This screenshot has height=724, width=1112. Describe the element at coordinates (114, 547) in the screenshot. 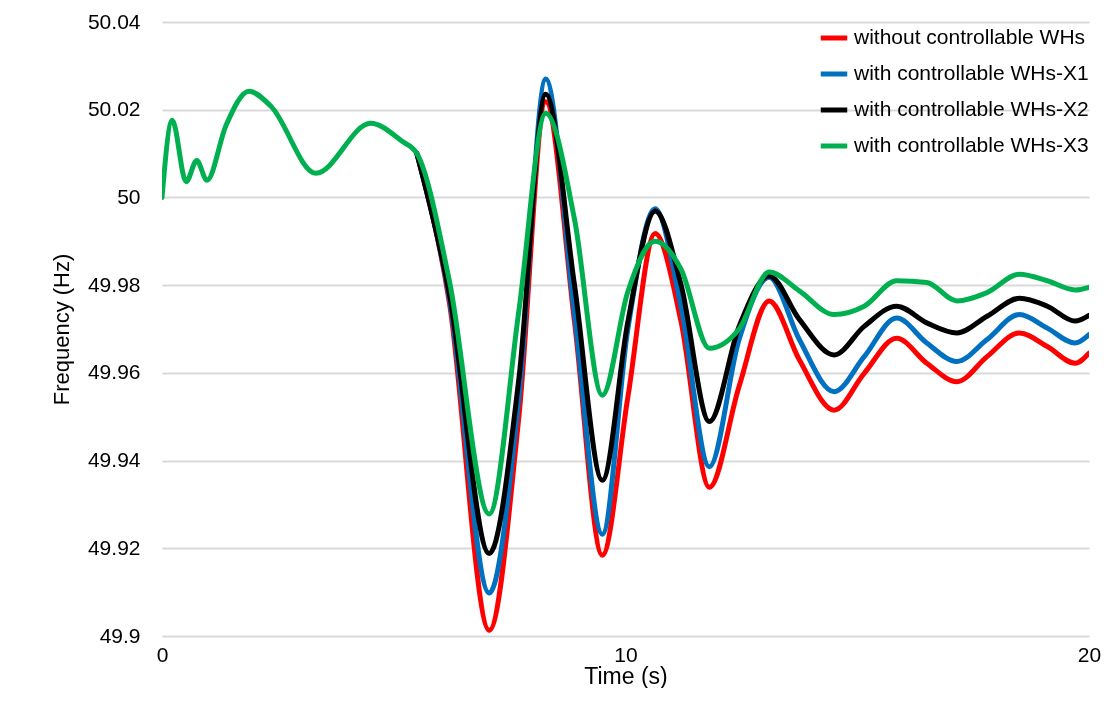

I see `y-tick-label: 49.92` at that location.